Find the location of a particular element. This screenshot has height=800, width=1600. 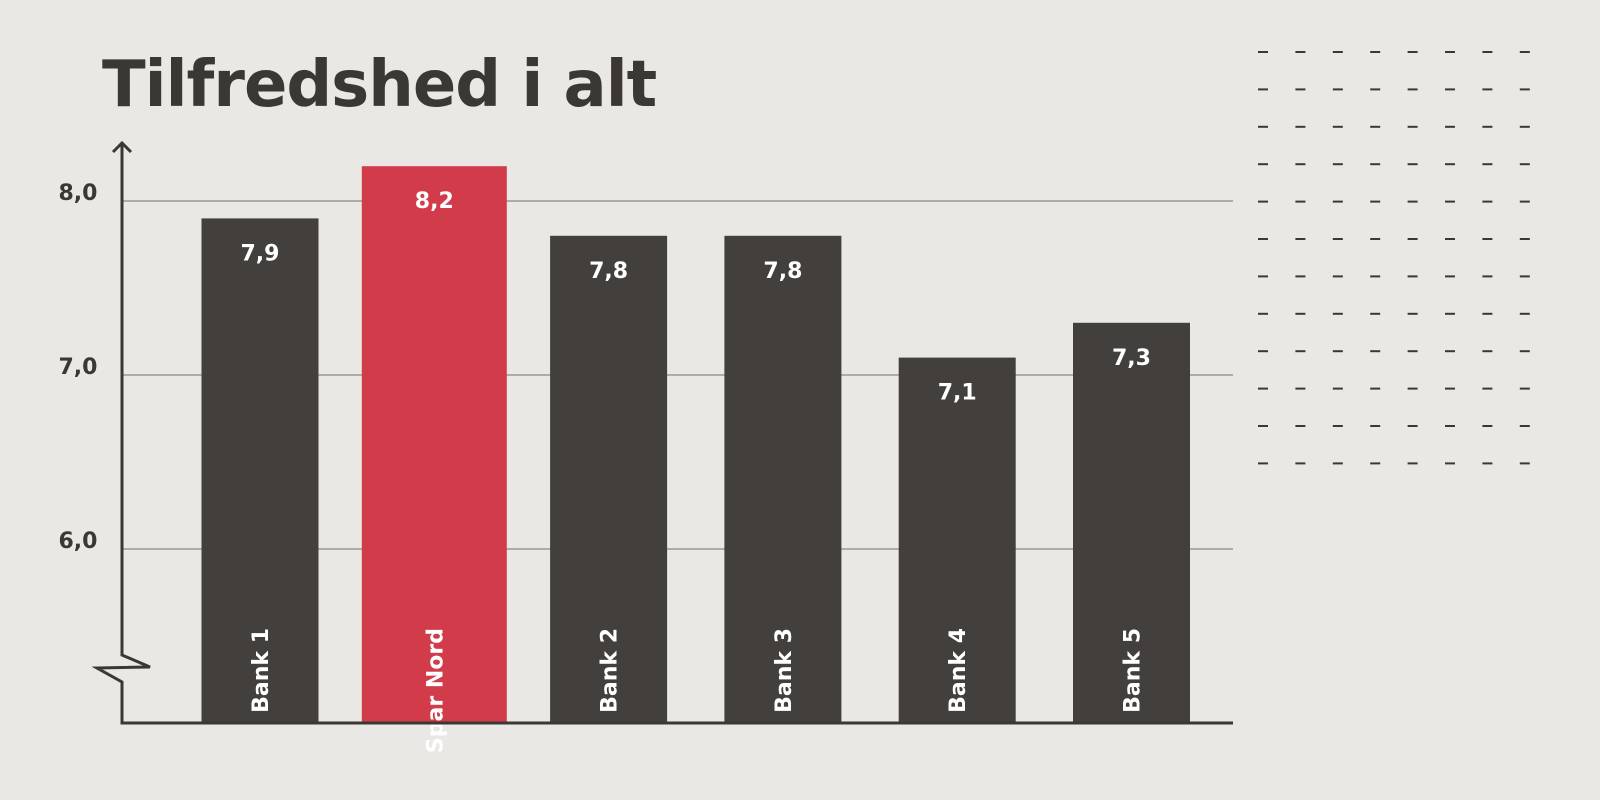

category-label: Bank 1 is located at coordinates (261, 670).